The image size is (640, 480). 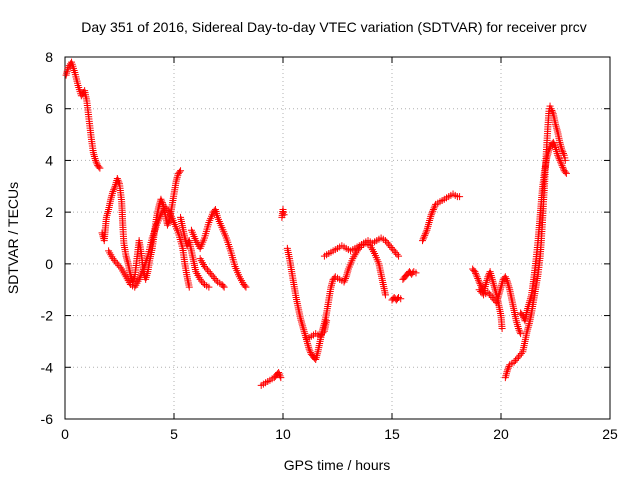 I want to click on x-tick-label: 0, so click(x=65, y=434).